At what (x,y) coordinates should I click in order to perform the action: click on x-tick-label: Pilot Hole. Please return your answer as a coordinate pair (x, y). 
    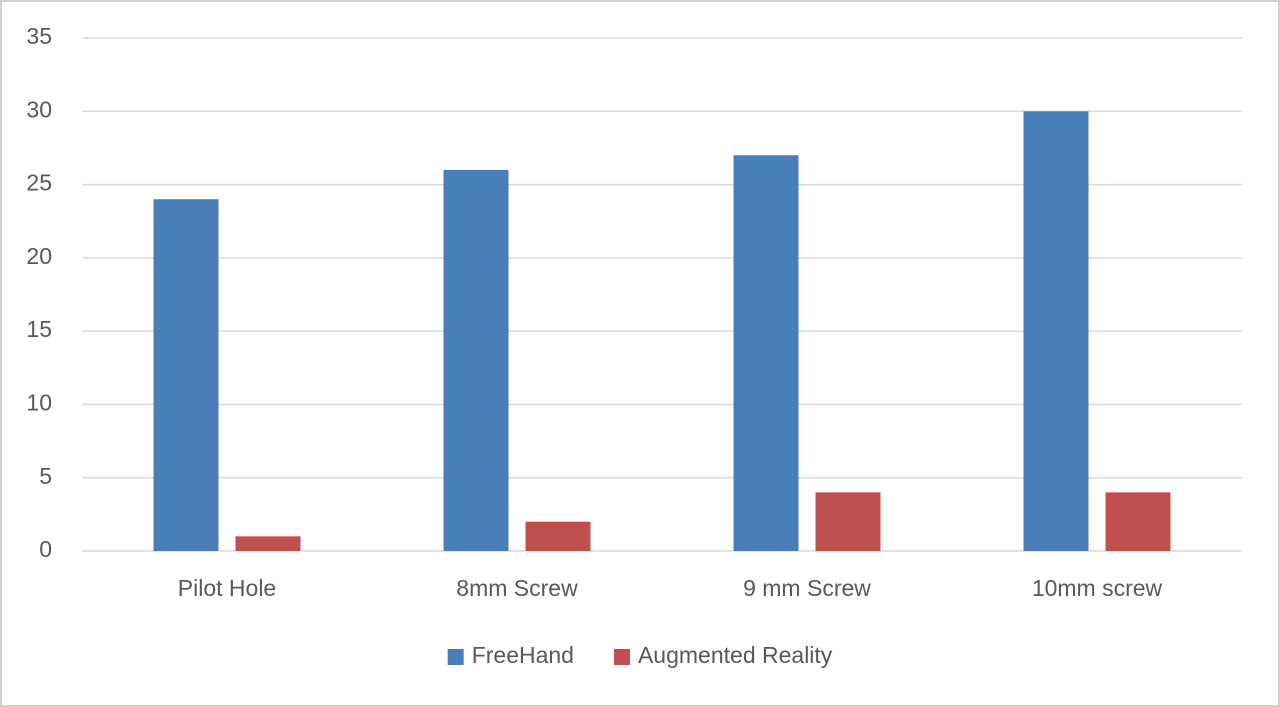
    Looking at the image, I should click on (227, 588).